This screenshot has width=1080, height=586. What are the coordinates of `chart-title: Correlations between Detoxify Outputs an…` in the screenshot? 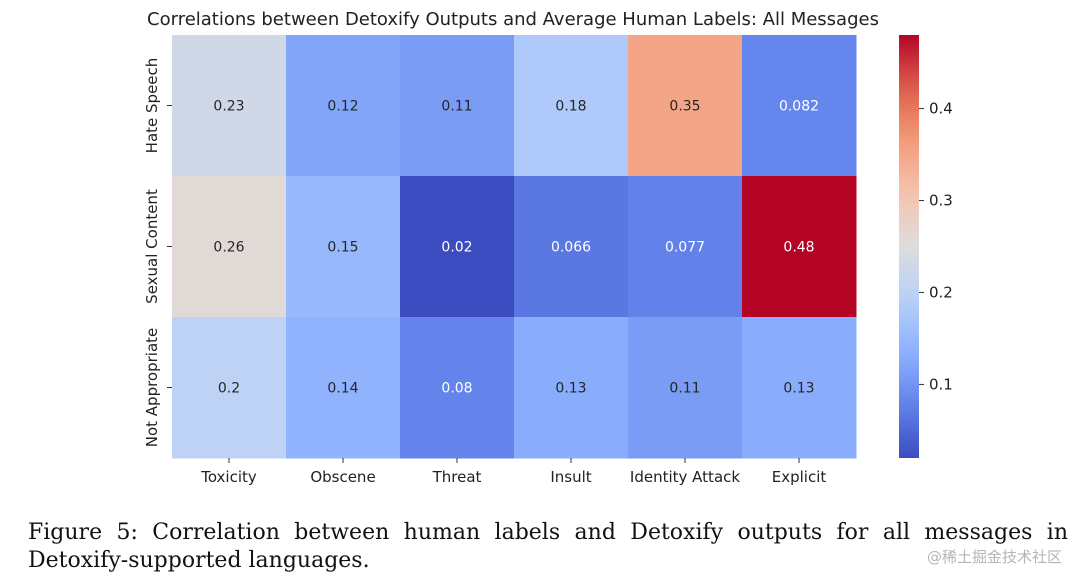 It's located at (513, 19).